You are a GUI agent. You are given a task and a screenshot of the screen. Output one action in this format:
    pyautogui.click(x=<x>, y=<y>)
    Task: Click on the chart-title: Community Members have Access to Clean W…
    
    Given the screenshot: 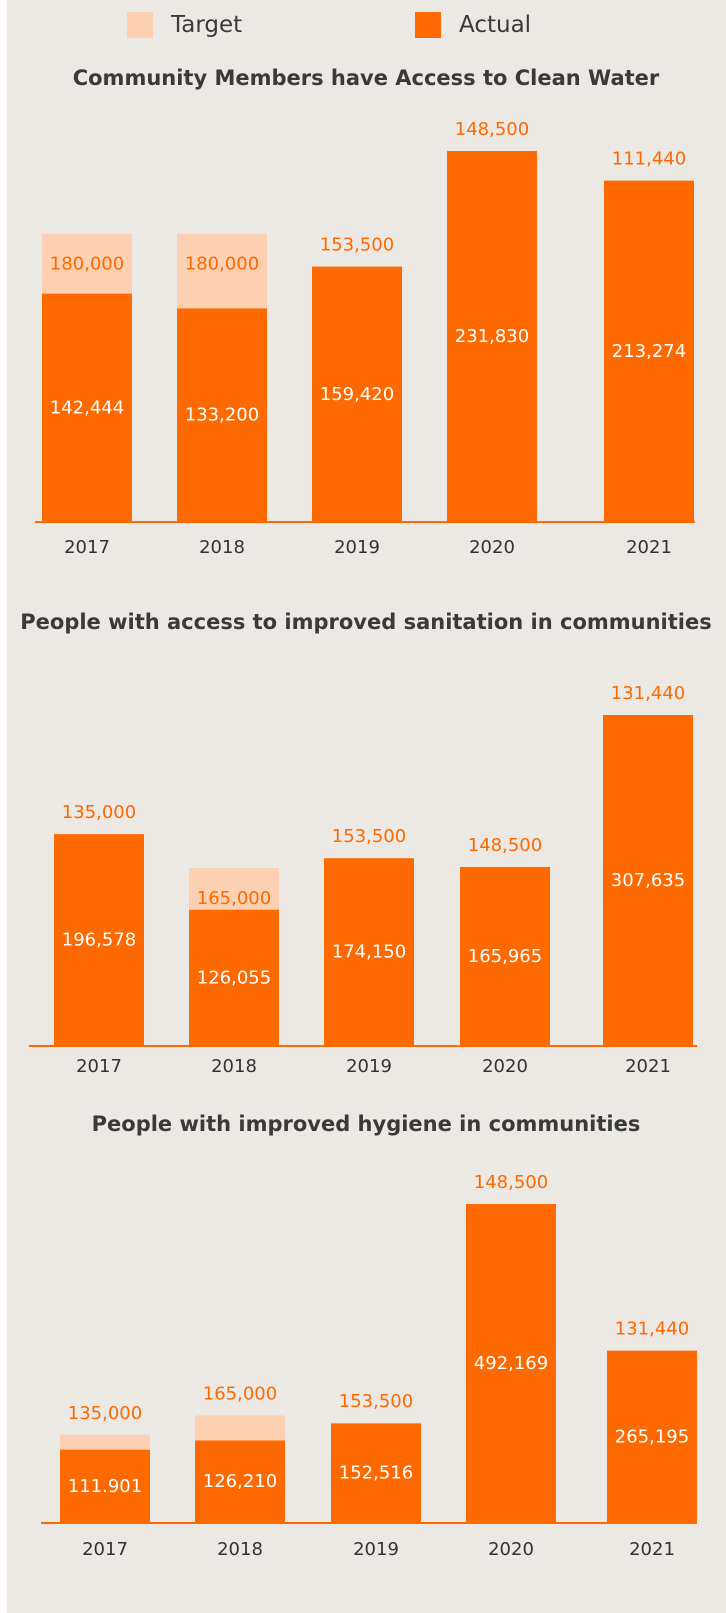 What is the action you would take?
    pyautogui.click(x=366, y=78)
    